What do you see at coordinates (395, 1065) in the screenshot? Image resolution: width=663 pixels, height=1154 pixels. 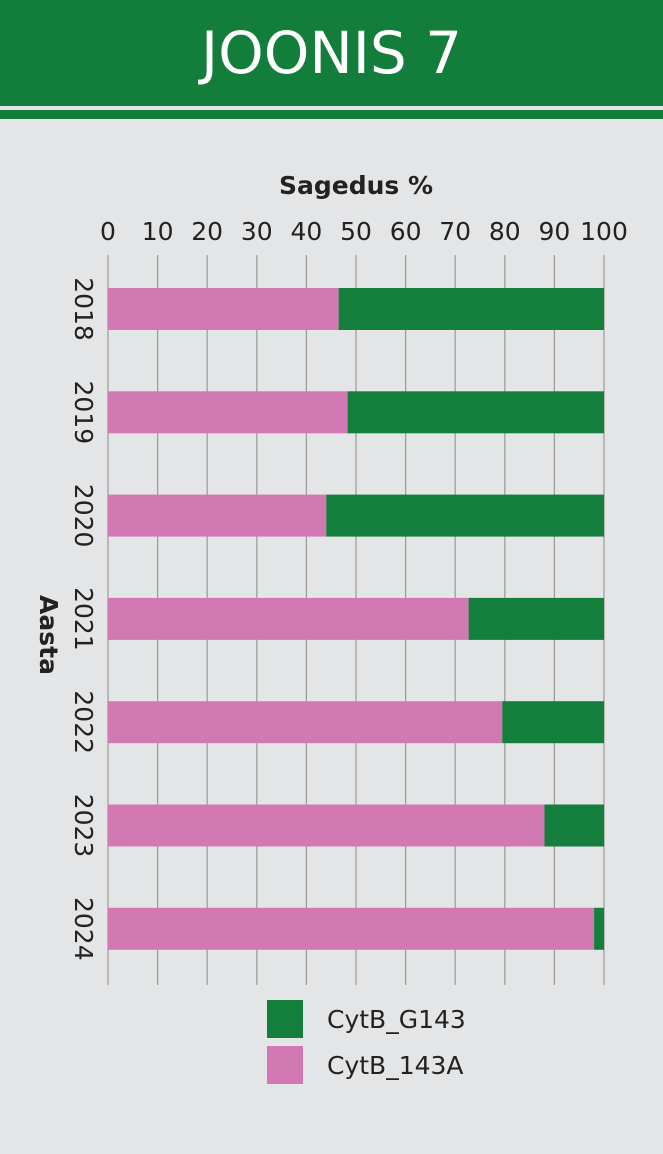 I see `legend-label-pink: CytB_143A` at bounding box center [395, 1065].